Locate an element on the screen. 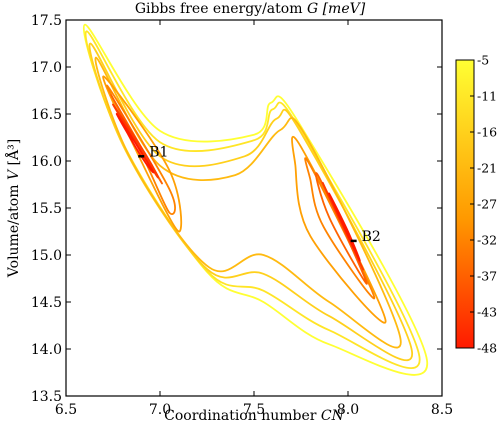  colorbar-tick-label-3: -21 is located at coordinates (487, 168).